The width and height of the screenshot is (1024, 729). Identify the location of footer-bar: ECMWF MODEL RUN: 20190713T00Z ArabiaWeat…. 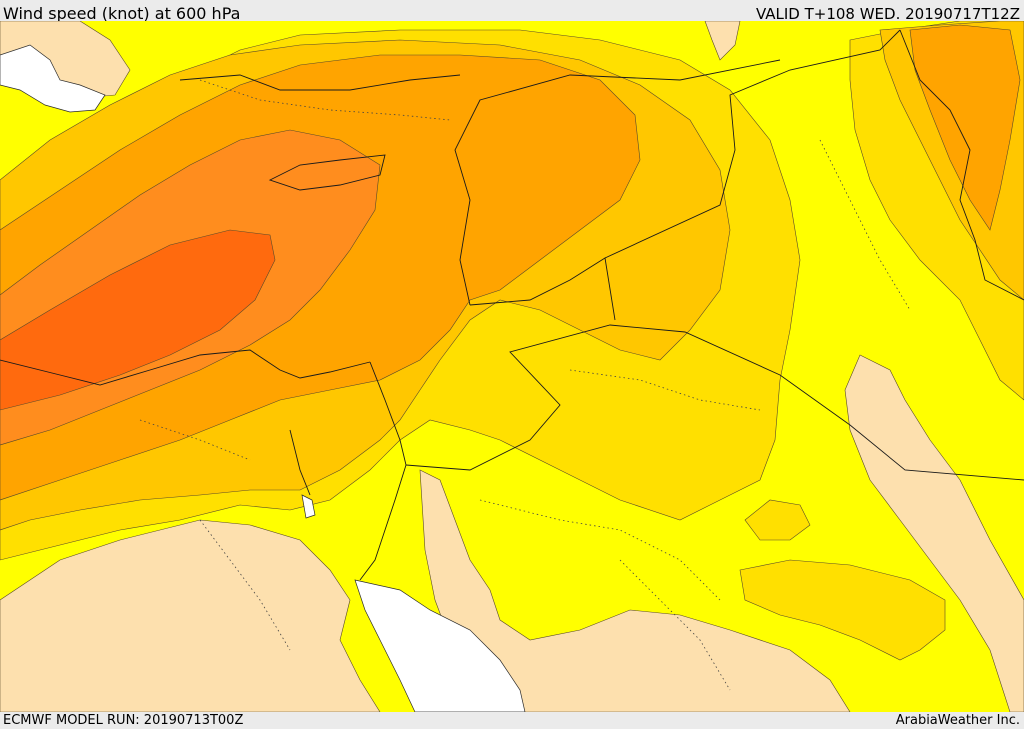
(512, 720).